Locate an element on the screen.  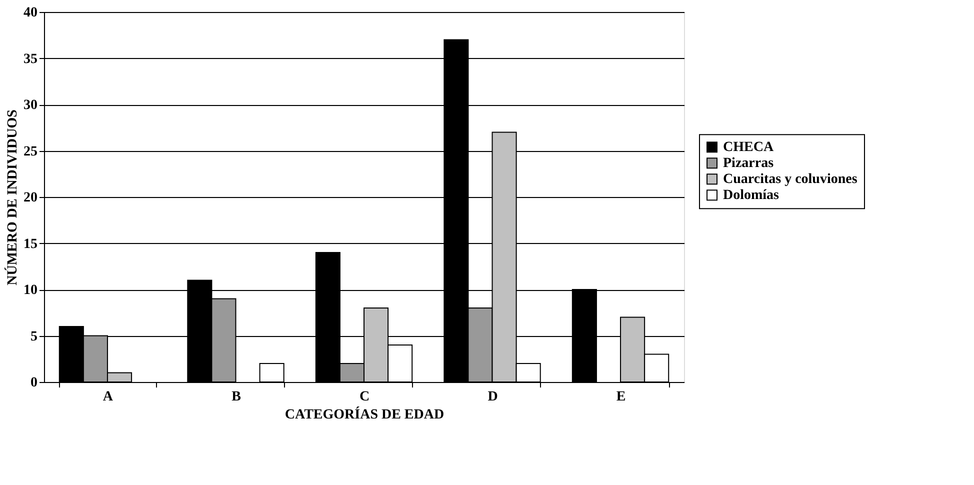
legend-label: CHECA is located at coordinates (748, 148).